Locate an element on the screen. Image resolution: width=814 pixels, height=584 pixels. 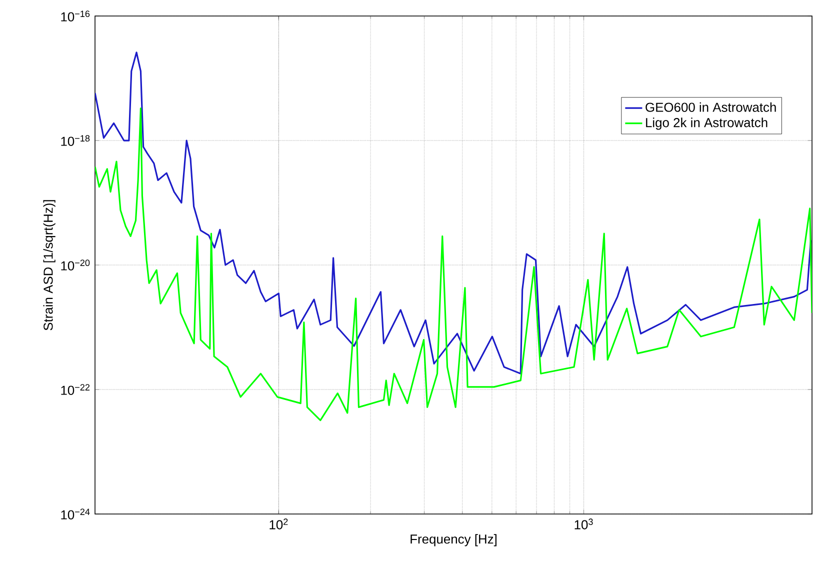
x-axis-title: Frequency [Hz] is located at coordinates (453, 540).